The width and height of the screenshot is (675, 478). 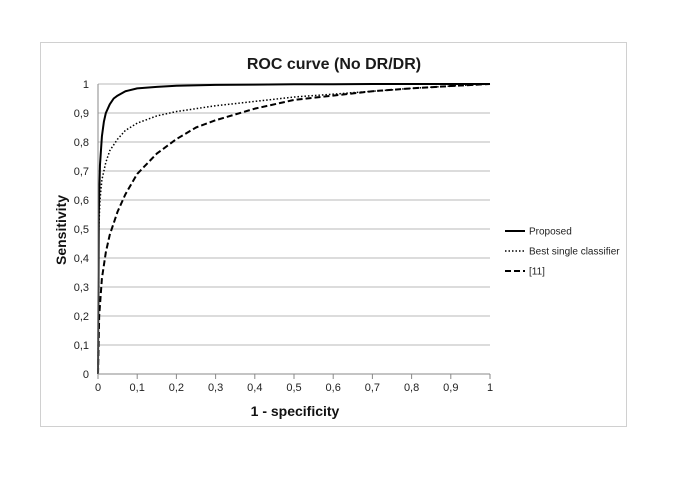 What do you see at coordinates (81, 114) in the screenshot?
I see `y-tick-label: 0,9` at bounding box center [81, 114].